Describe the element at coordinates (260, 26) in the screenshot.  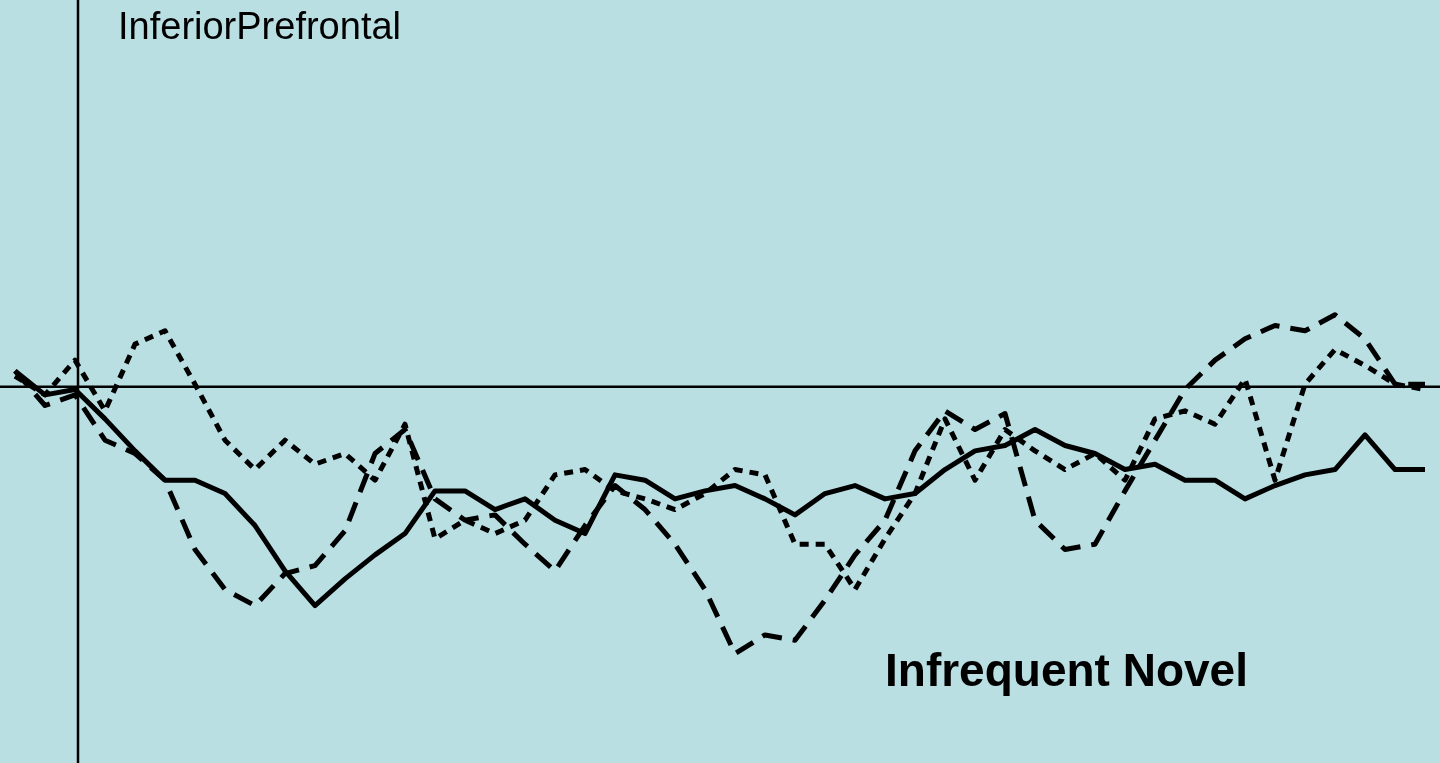
I see `chart-title: InferiorPrefrontal` at that location.